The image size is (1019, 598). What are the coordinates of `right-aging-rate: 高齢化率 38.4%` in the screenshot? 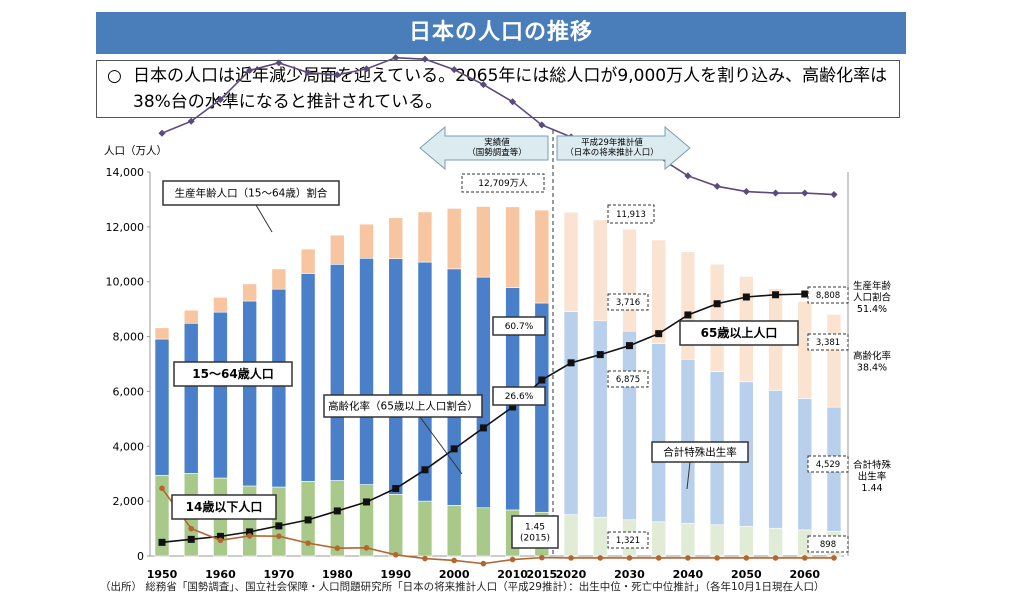 It's located at (872, 361).